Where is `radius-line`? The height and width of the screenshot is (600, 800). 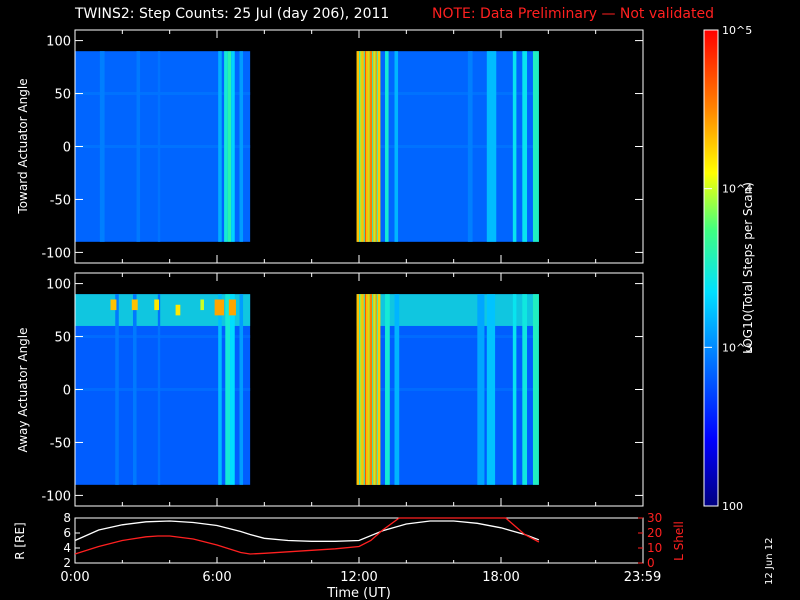 radius-line is located at coordinates (307, 531).